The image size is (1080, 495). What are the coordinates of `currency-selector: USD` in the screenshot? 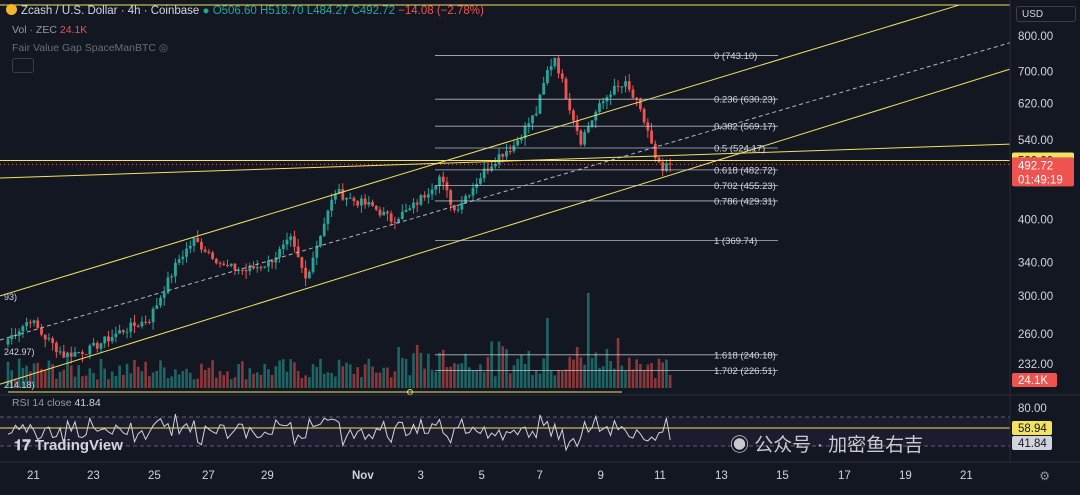 It's located at (1046, 14).